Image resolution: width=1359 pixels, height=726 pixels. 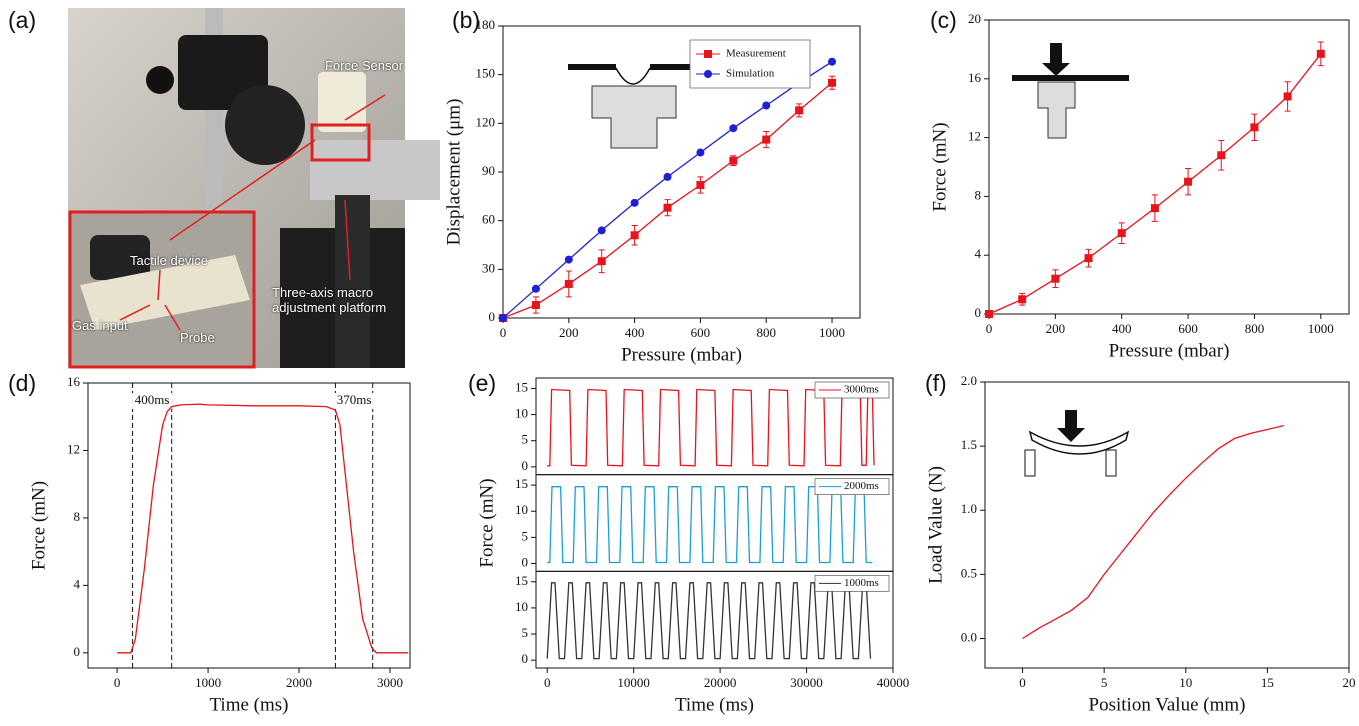 What do you see at coordinates (100, 325) in the screenshot?
I see `photo-label: Gas input` at bounding box center [100, 325].